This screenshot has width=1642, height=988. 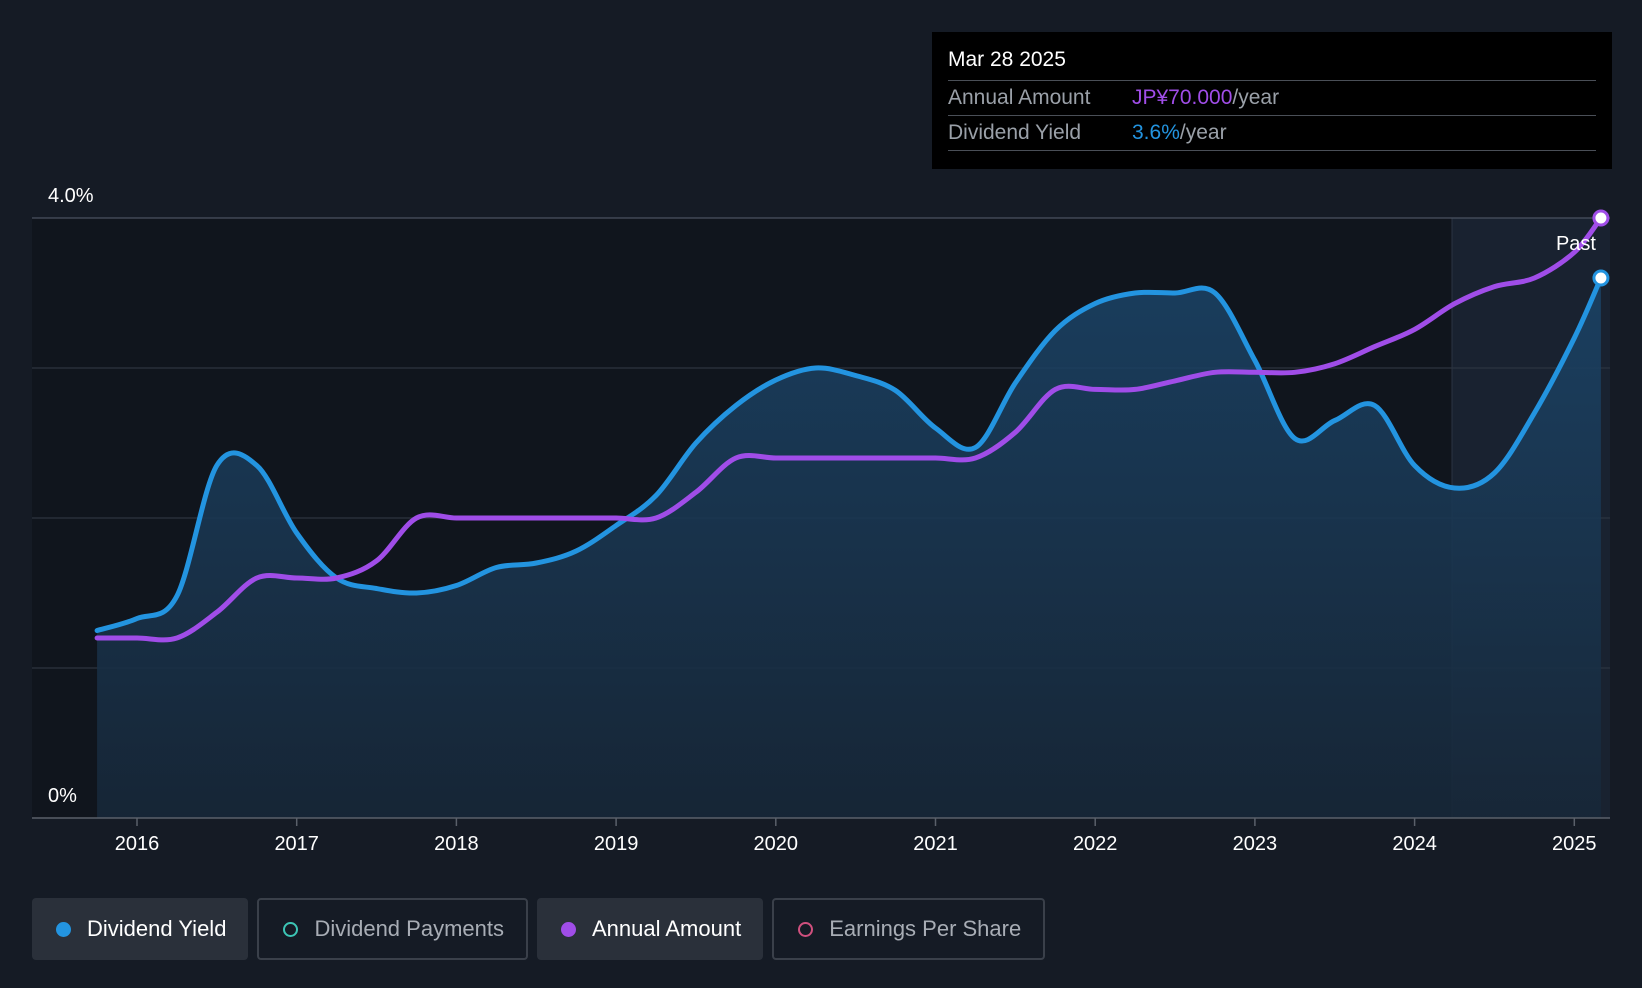 I want to click on tooltip-row-annual-amount: Annual Amount JP¥70.000 /year, so click(x=1272, y=98).